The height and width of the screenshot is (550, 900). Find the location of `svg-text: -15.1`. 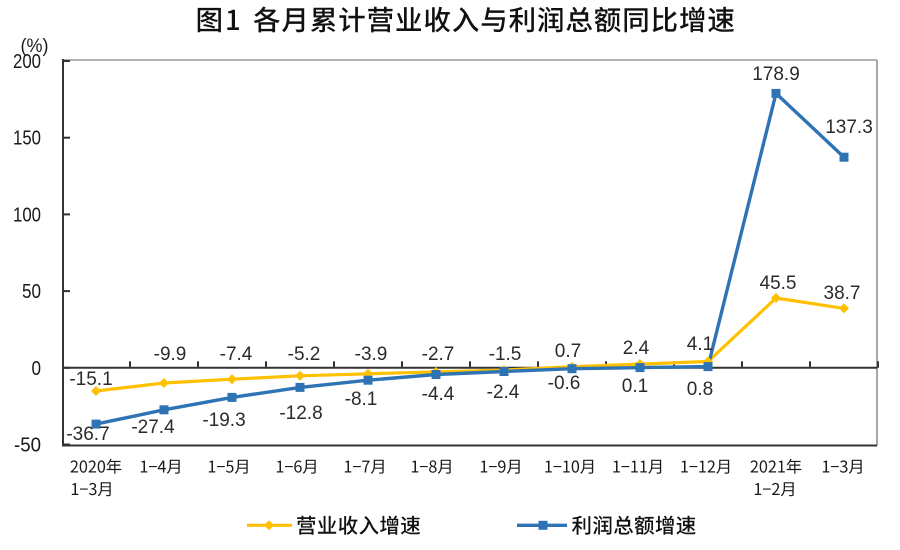

svg-text: -15.1 is located at coordinates (90, 379).